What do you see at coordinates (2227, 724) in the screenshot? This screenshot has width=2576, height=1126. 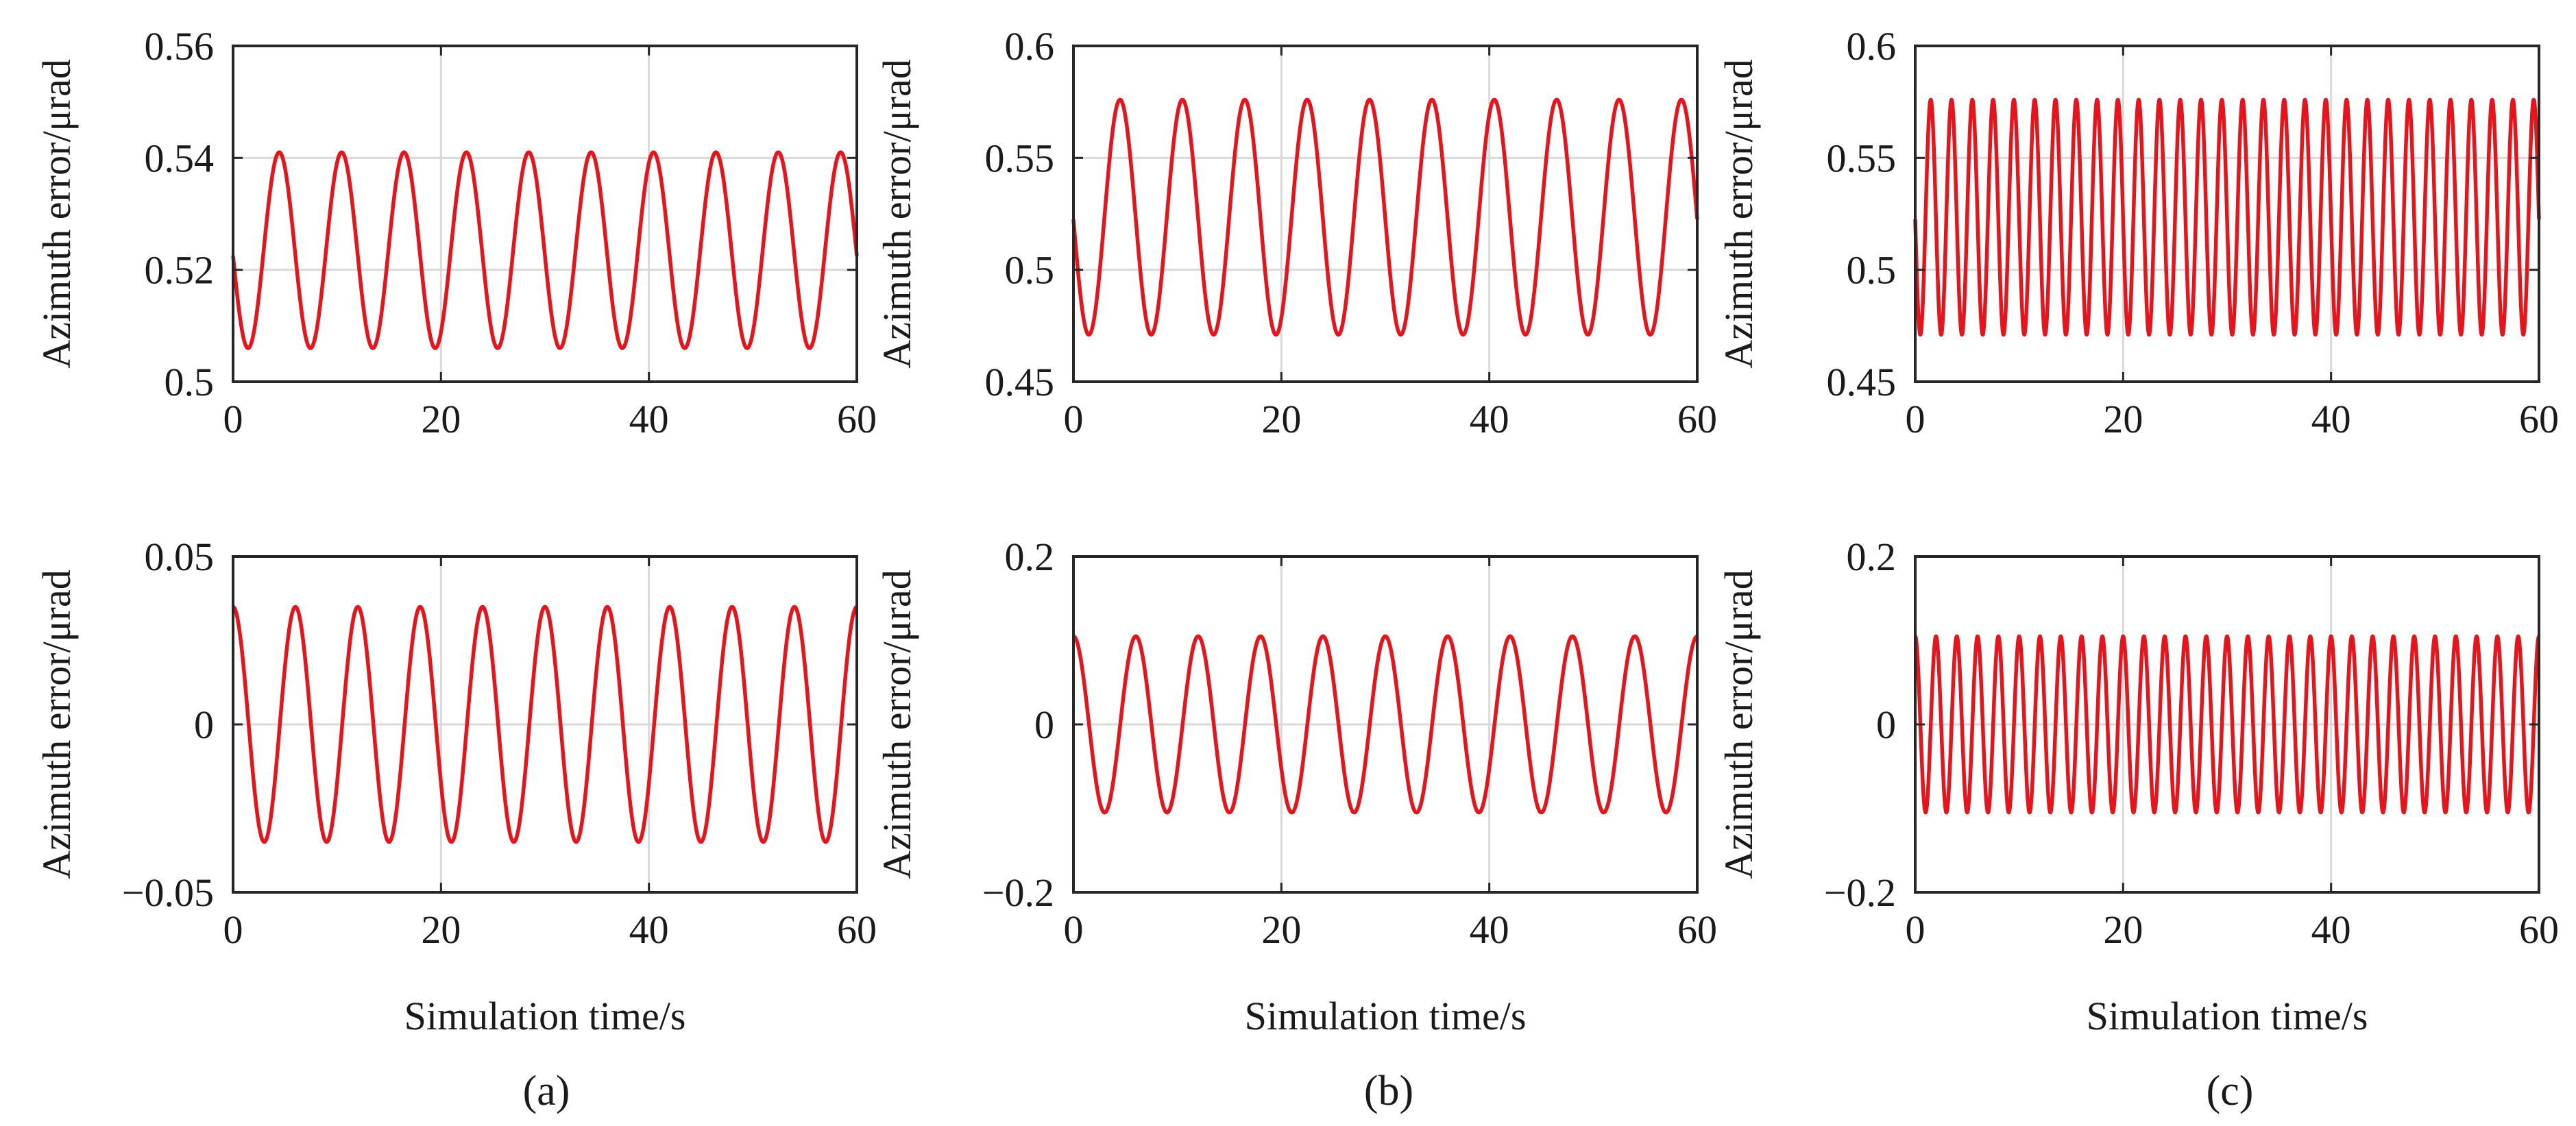 I see `series-line-c-bottom` at bounding box center [2227, 724].